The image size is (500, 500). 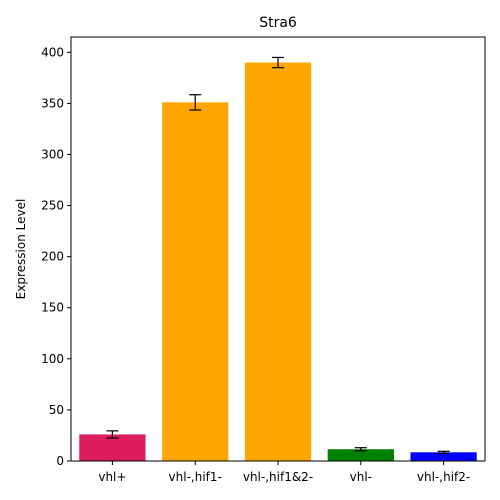 What do you see at coordinates (52, 103) in the screenshot?
I see `y-tick-label: 350` at bounding box center [52, 103].